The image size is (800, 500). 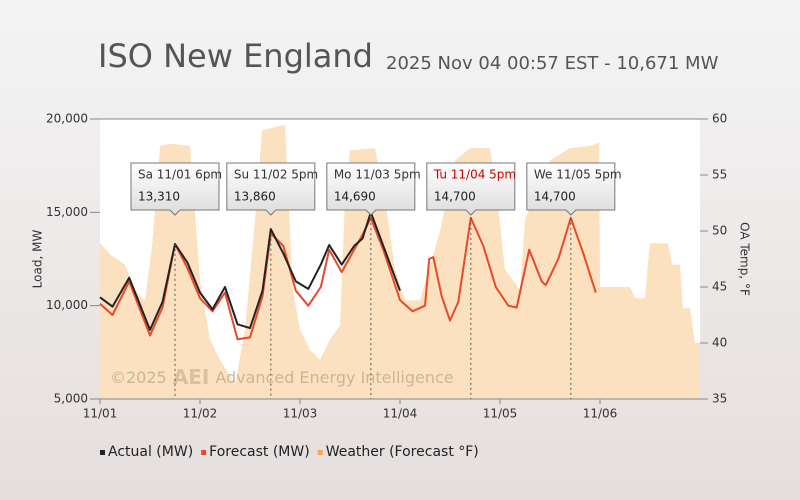 I want to click on x-tick-label: 11/04, so click(x=400, y=414).